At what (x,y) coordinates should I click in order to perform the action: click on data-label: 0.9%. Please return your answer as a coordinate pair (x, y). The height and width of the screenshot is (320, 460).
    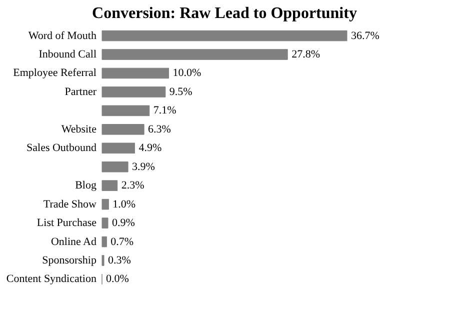
    Looking at the image, I should click on (123, 223).